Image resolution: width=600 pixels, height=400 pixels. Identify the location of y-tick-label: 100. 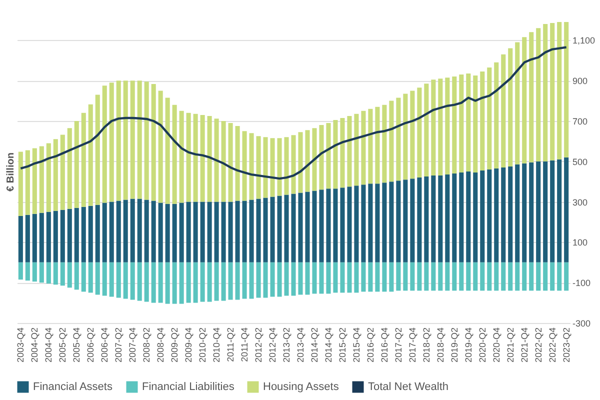
(580, 243).